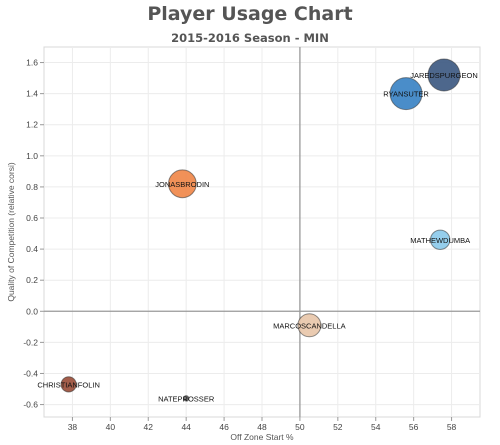  Describe the element at coordinates (250, 14) in the screenshot. I see `chart-title: Player Usage Chart` at that location.